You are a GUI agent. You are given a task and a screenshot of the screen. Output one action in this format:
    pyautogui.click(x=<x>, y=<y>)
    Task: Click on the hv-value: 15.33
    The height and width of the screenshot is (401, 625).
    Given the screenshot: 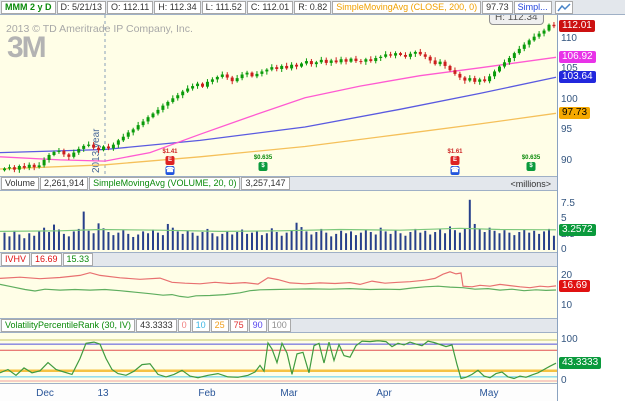 What is the action you would take?
    pyautogui.click(x=78, y=259)
    